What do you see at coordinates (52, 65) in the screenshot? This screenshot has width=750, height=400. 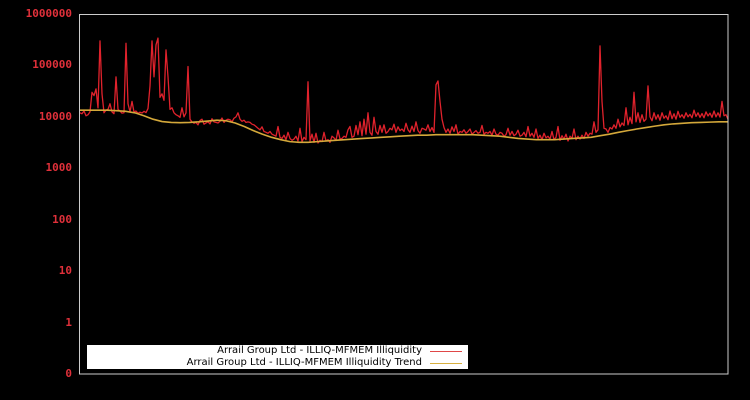 I see `y-tick-label: 100000` at bounding box center [52, 65].